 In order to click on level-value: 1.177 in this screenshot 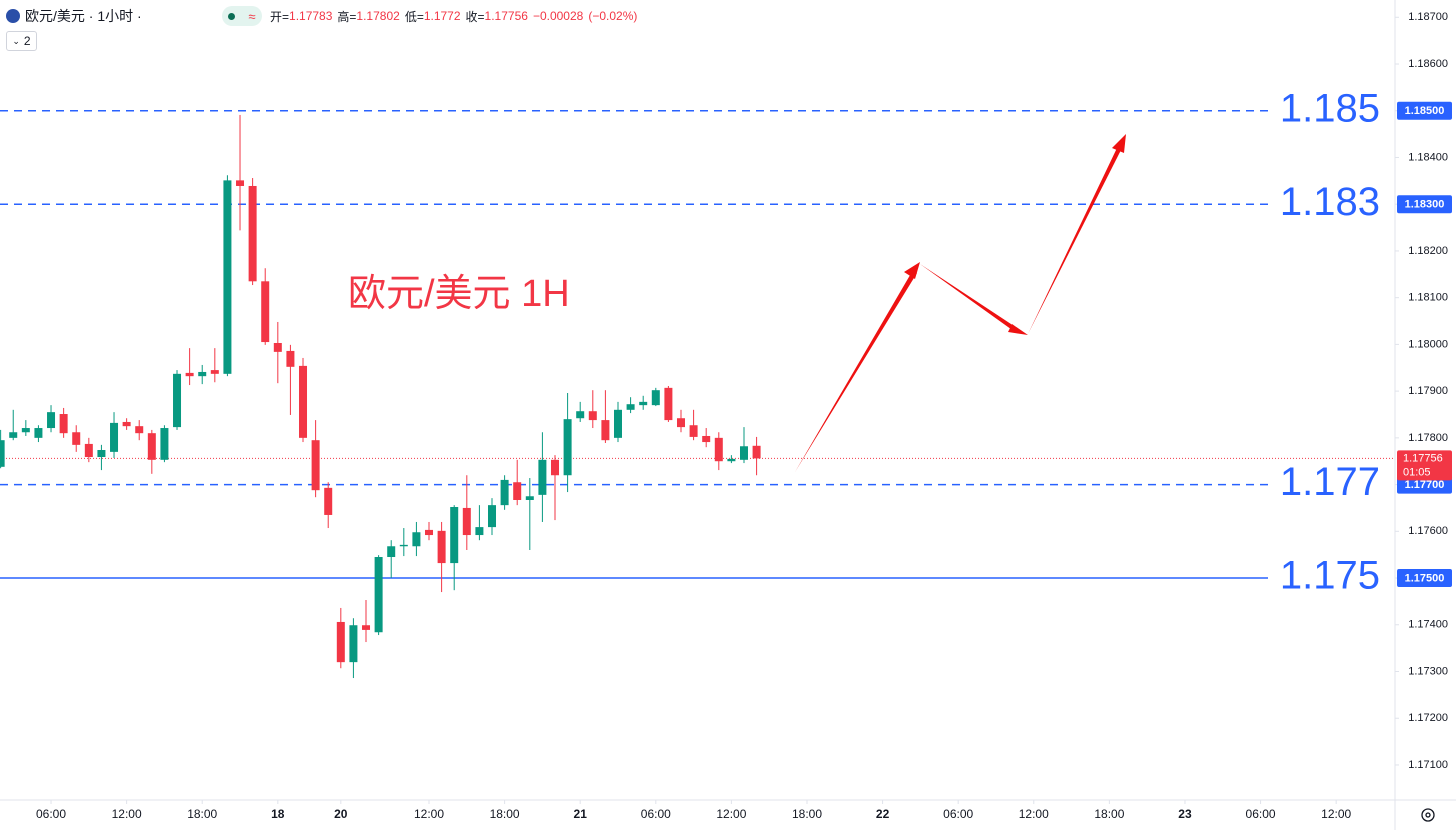, I will do `click(1330, 482)`.